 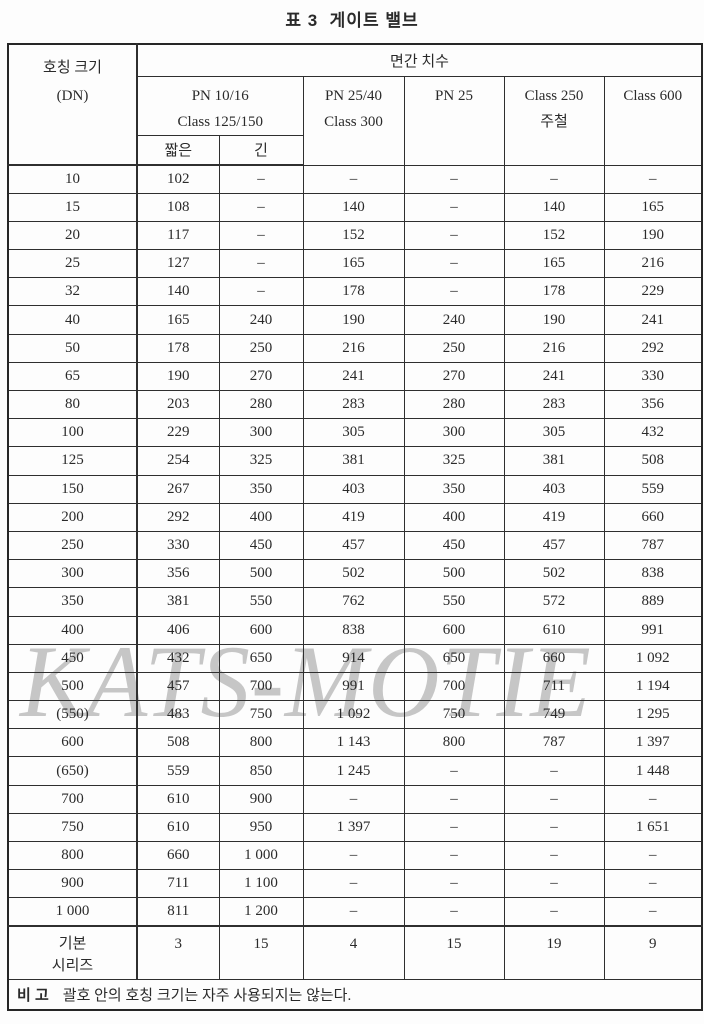 What do you see at coordinates (72, 602) in the screenshot?
I see `dn-cell: 350` at bounding box center [72, 602].